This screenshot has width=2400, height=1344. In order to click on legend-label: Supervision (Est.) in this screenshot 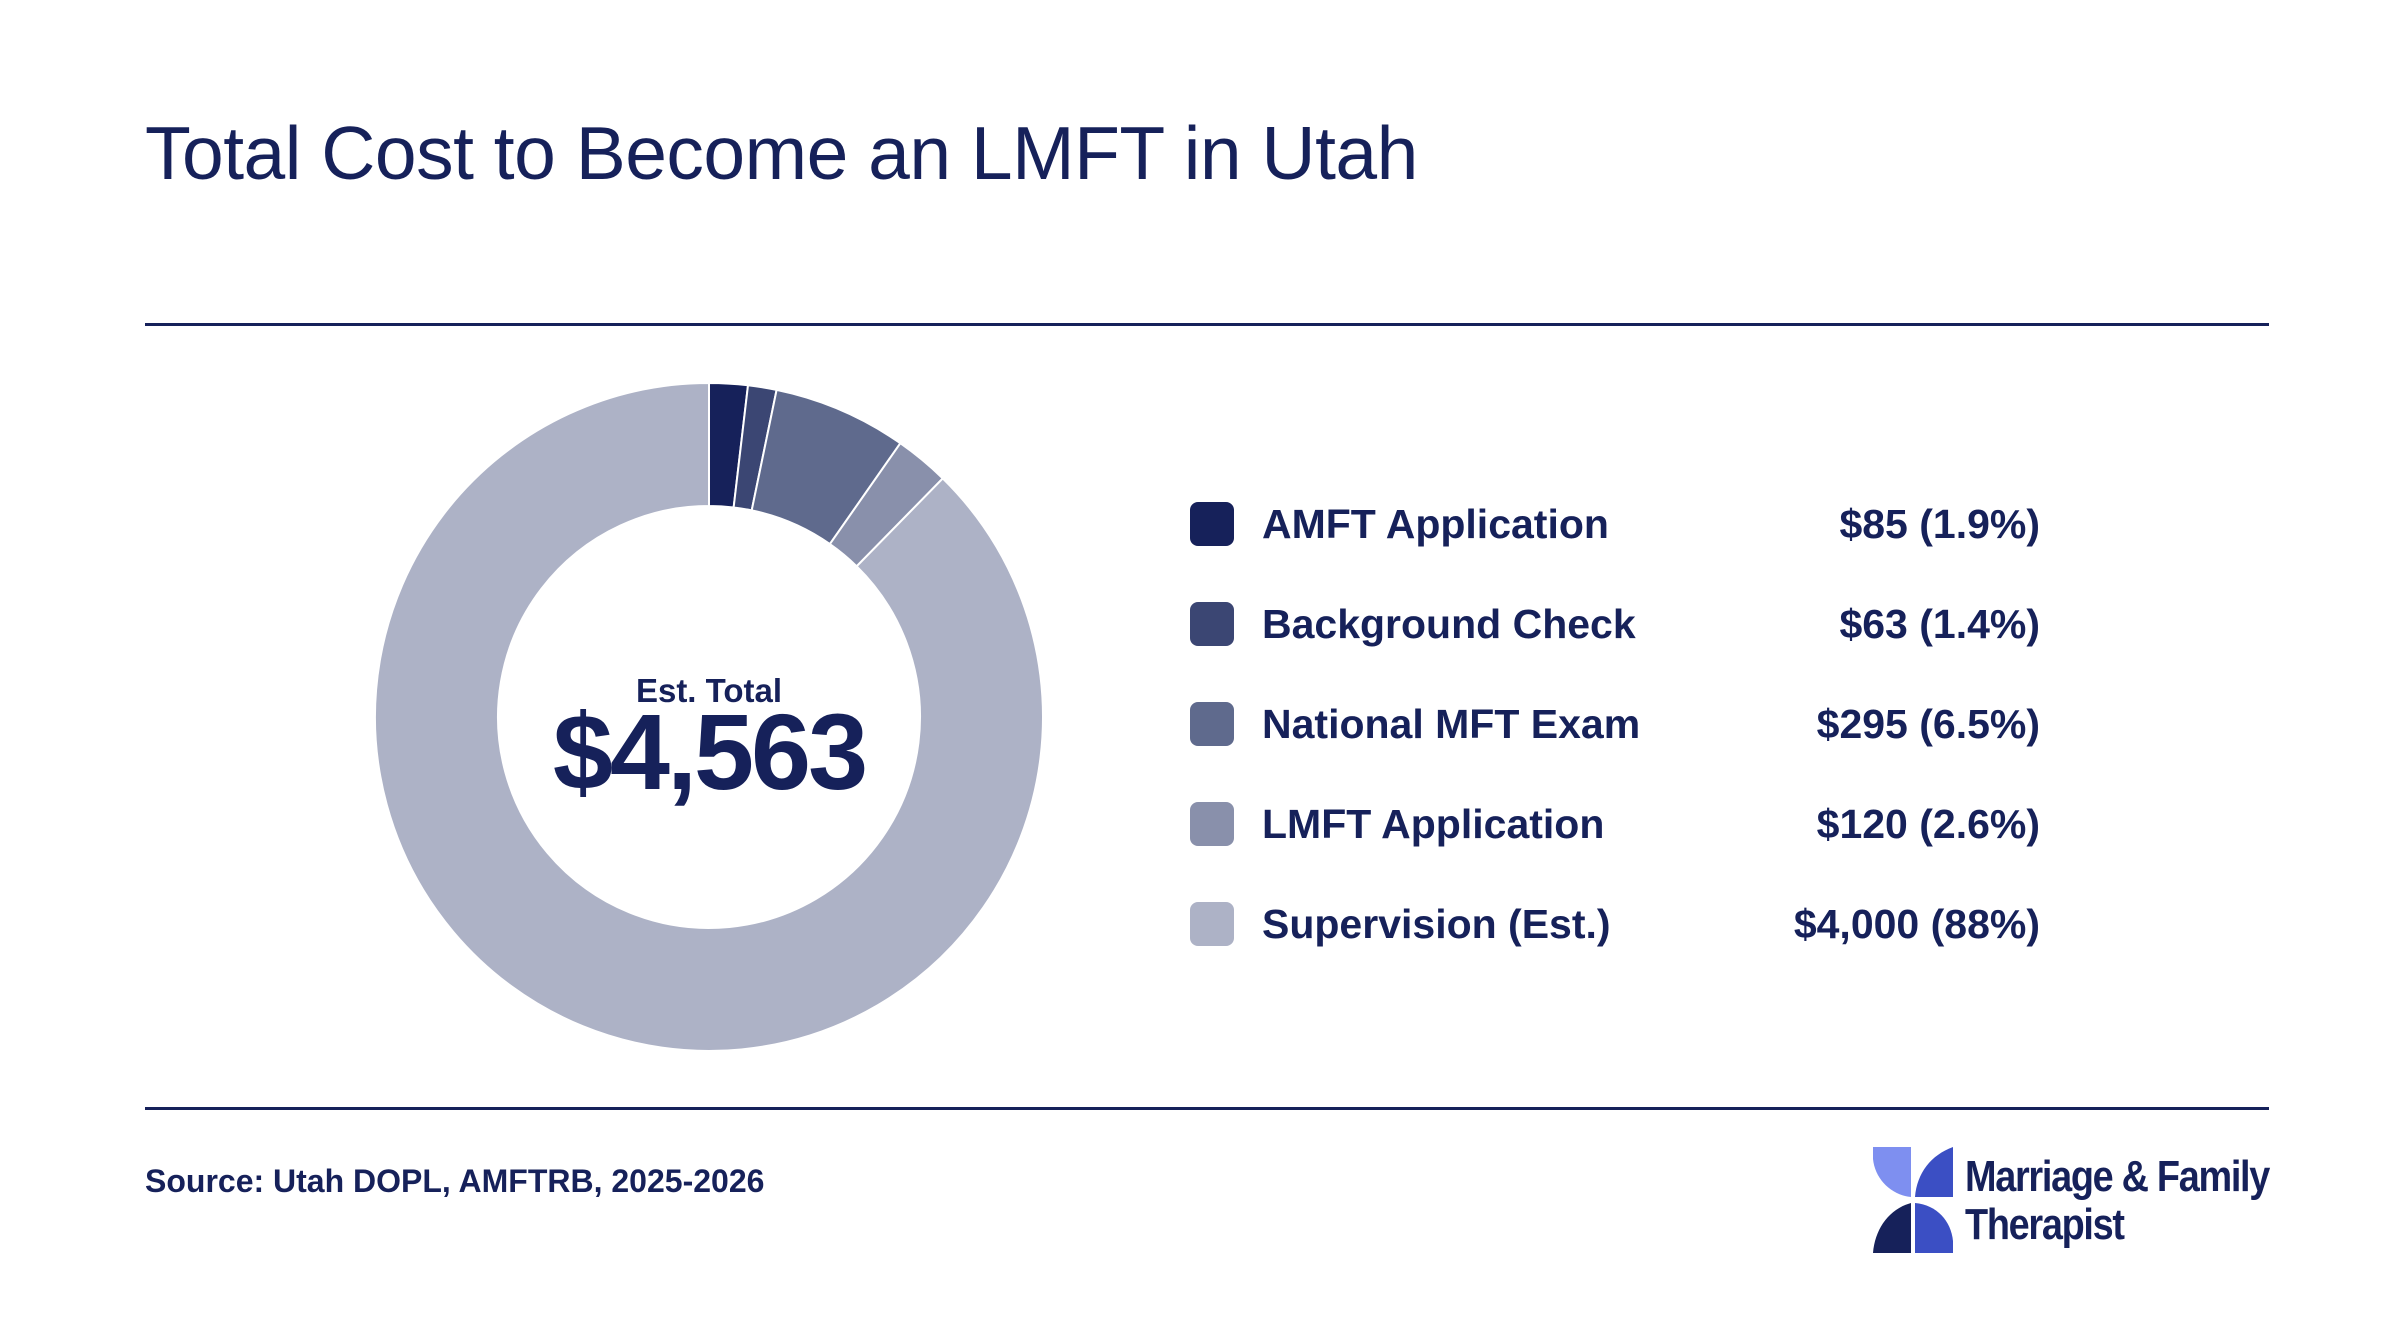, I will do `click(1436, 923)`.